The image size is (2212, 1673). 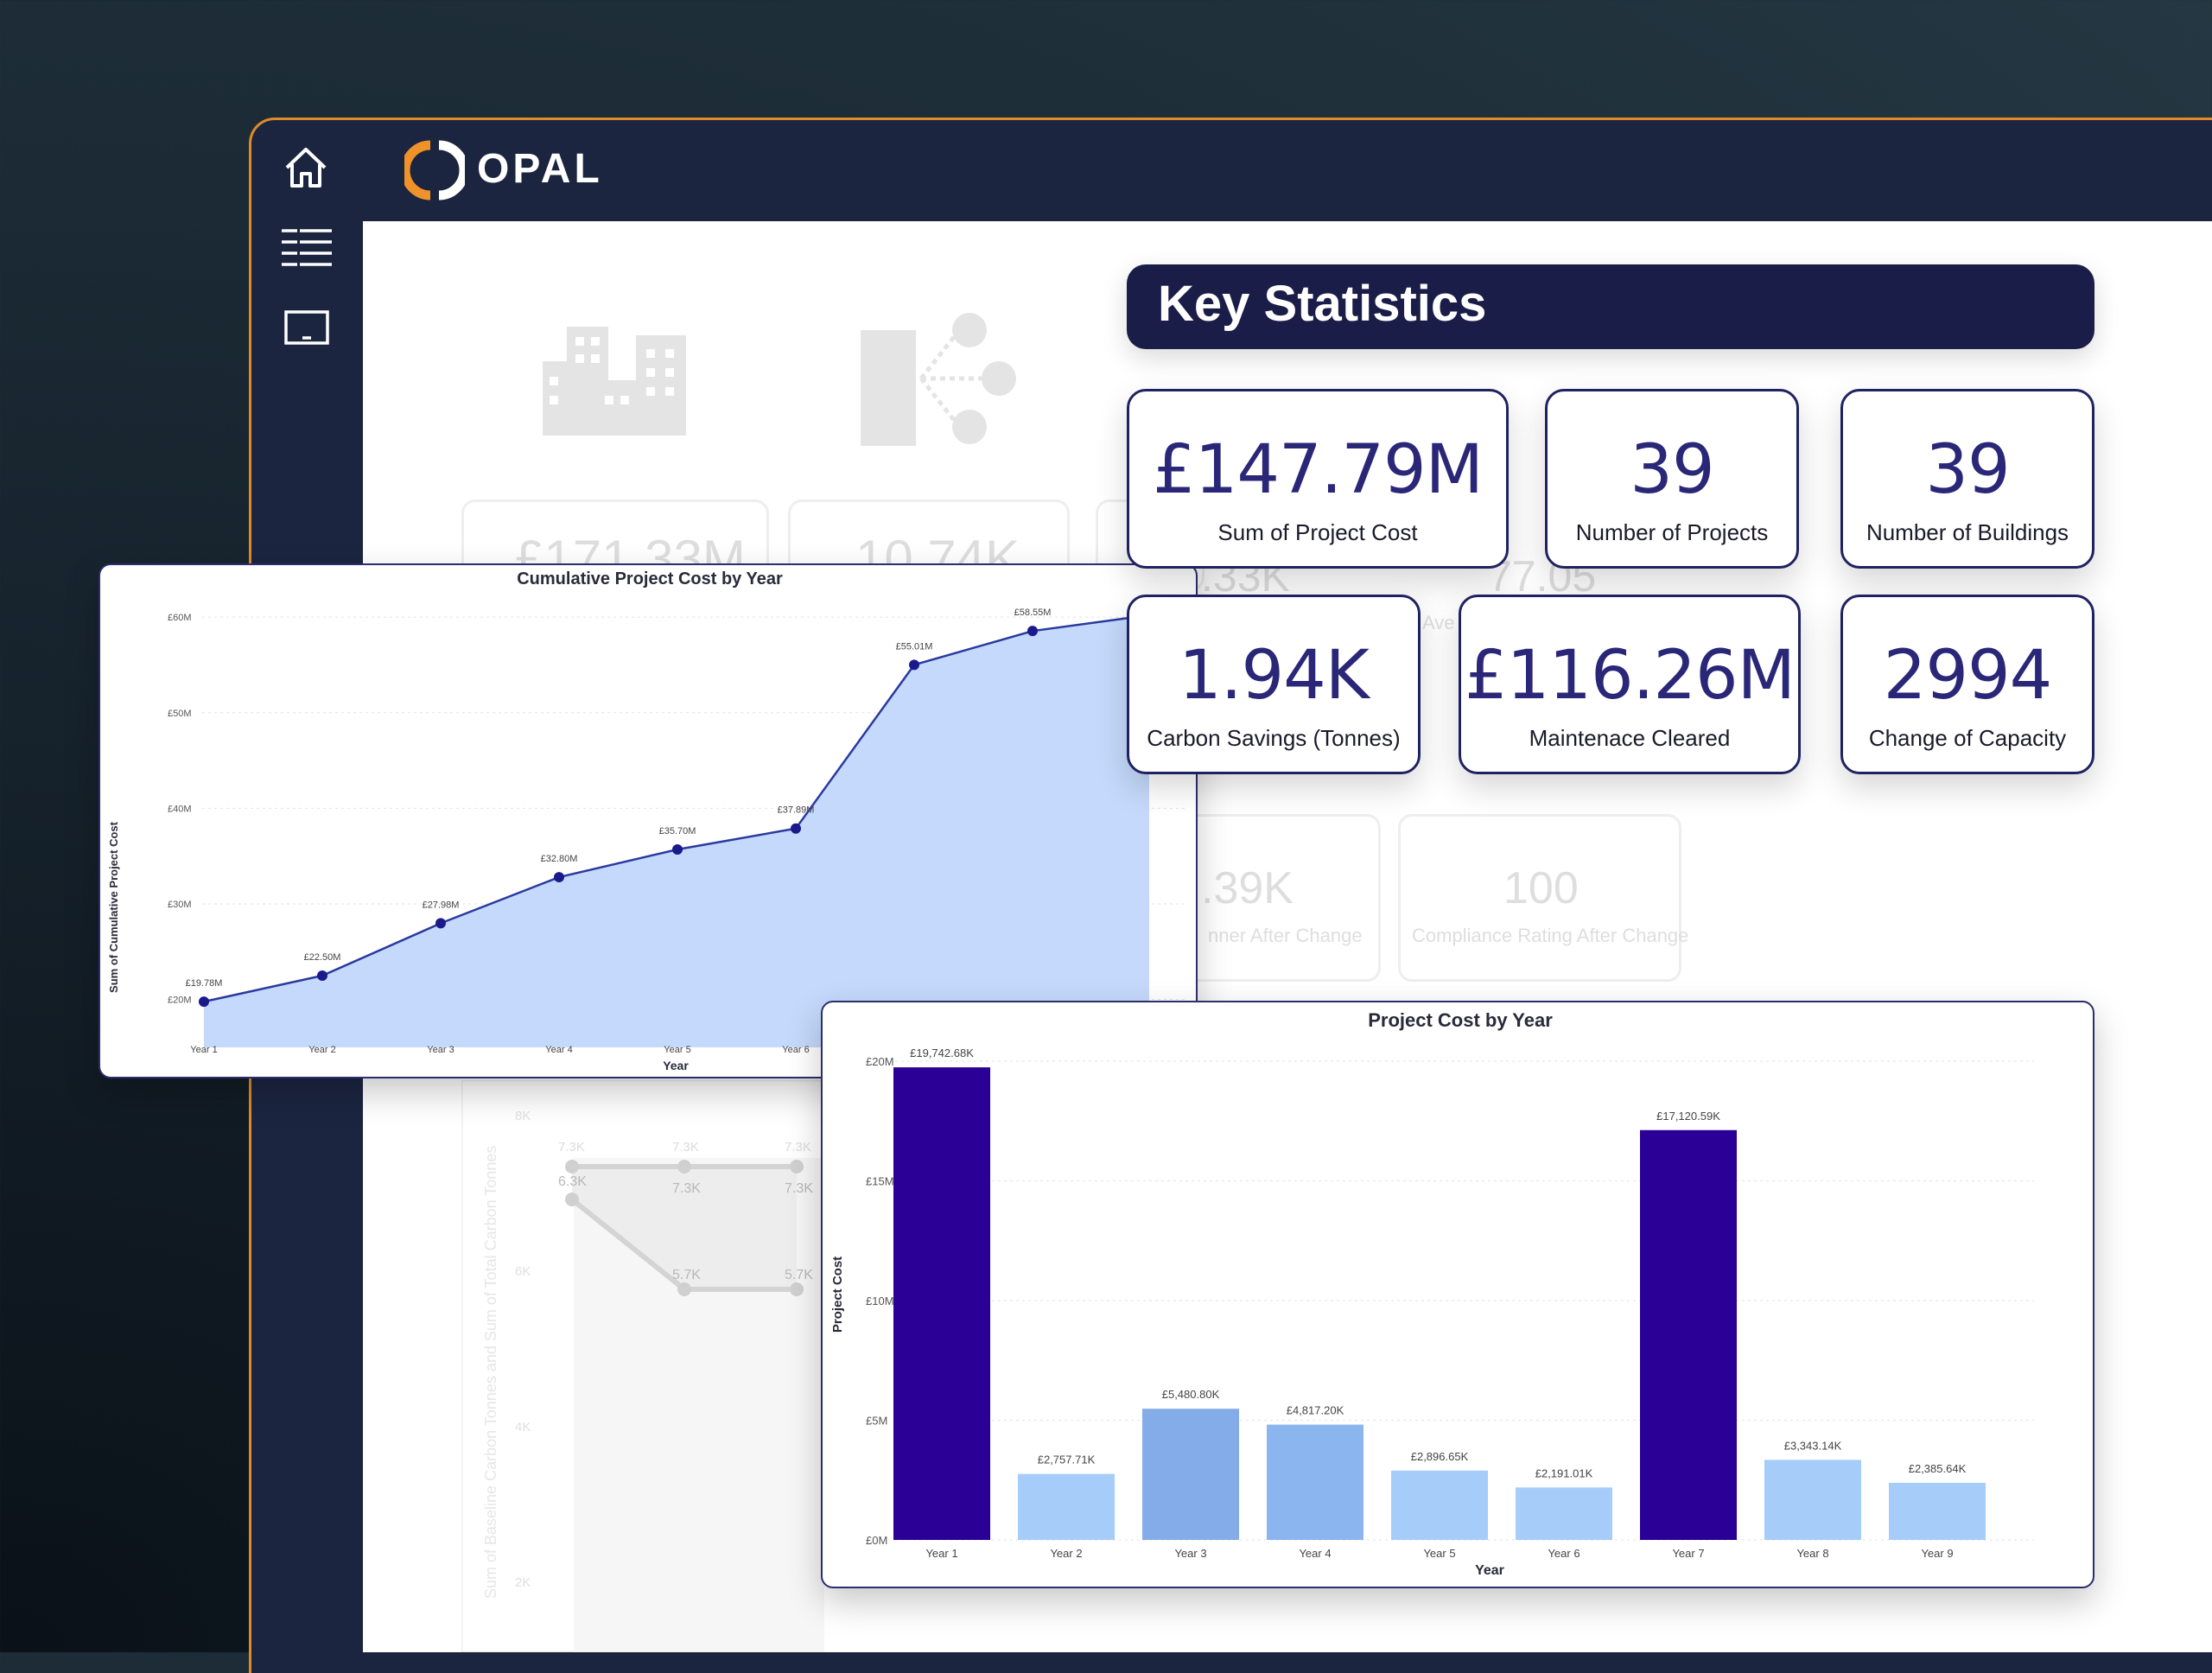 I want to click on bar-x-tick: Year 4, so click(x=1315, y=1553).